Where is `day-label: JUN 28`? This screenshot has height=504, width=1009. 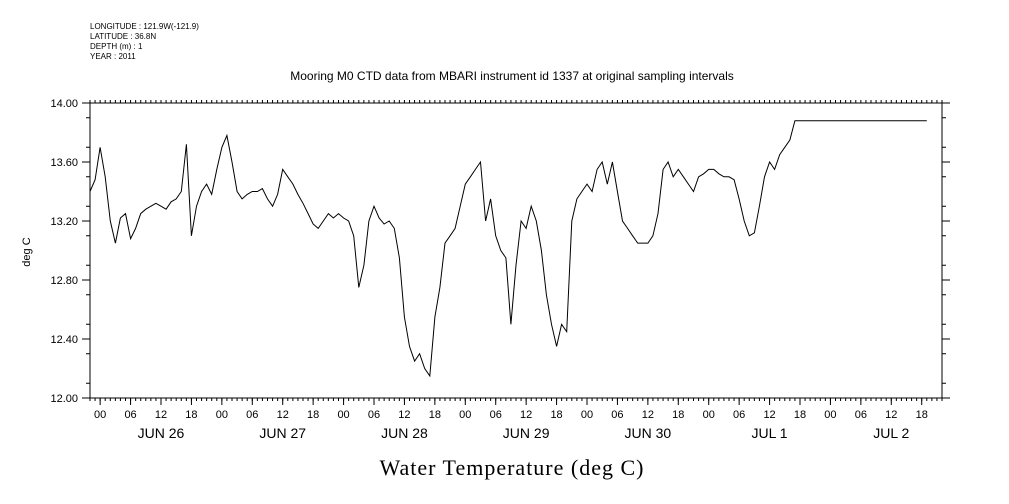 day-label: JUN 28 is located at coordinates (404, 433).